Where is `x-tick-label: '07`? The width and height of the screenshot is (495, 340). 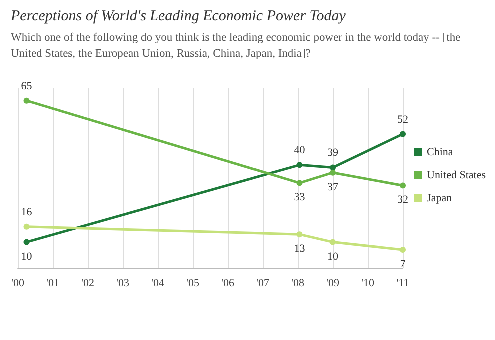 x-tick-label: '07 is located at coordinates (263, 284).